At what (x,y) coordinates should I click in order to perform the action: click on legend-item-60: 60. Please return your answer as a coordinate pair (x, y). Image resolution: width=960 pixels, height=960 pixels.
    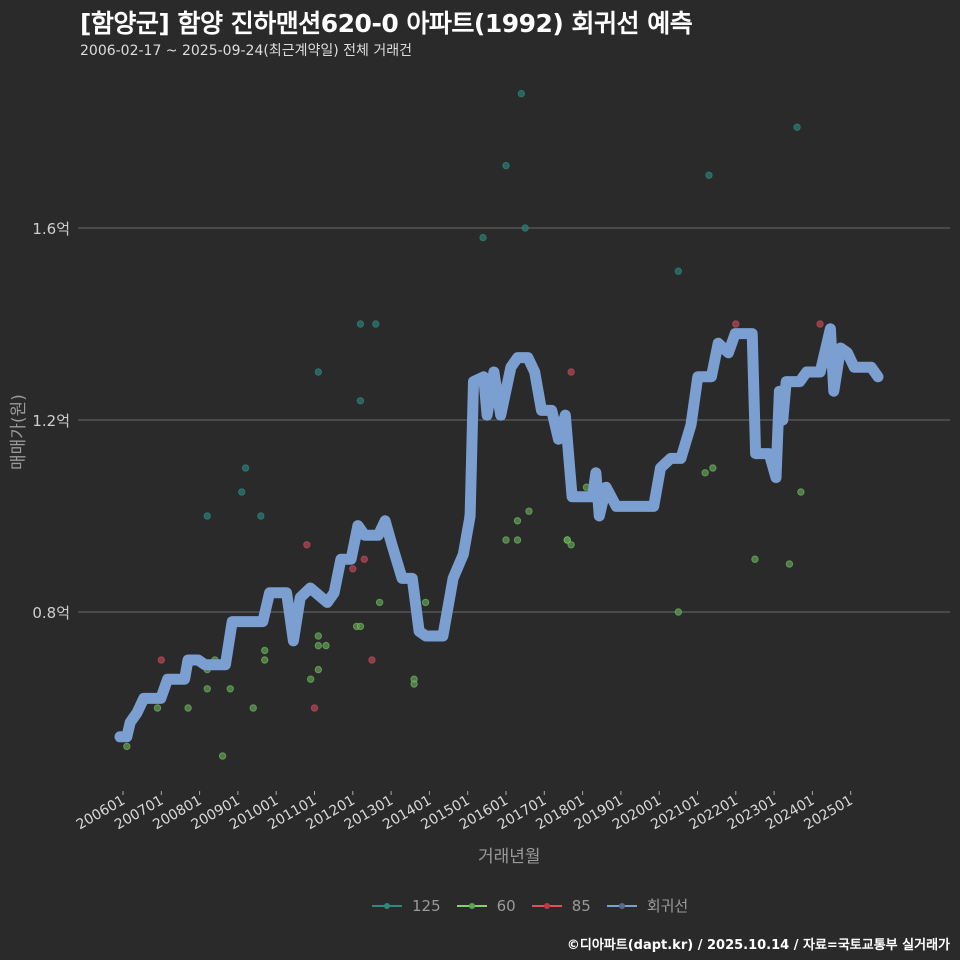
    Looking at the image, I should click on (486, 906).